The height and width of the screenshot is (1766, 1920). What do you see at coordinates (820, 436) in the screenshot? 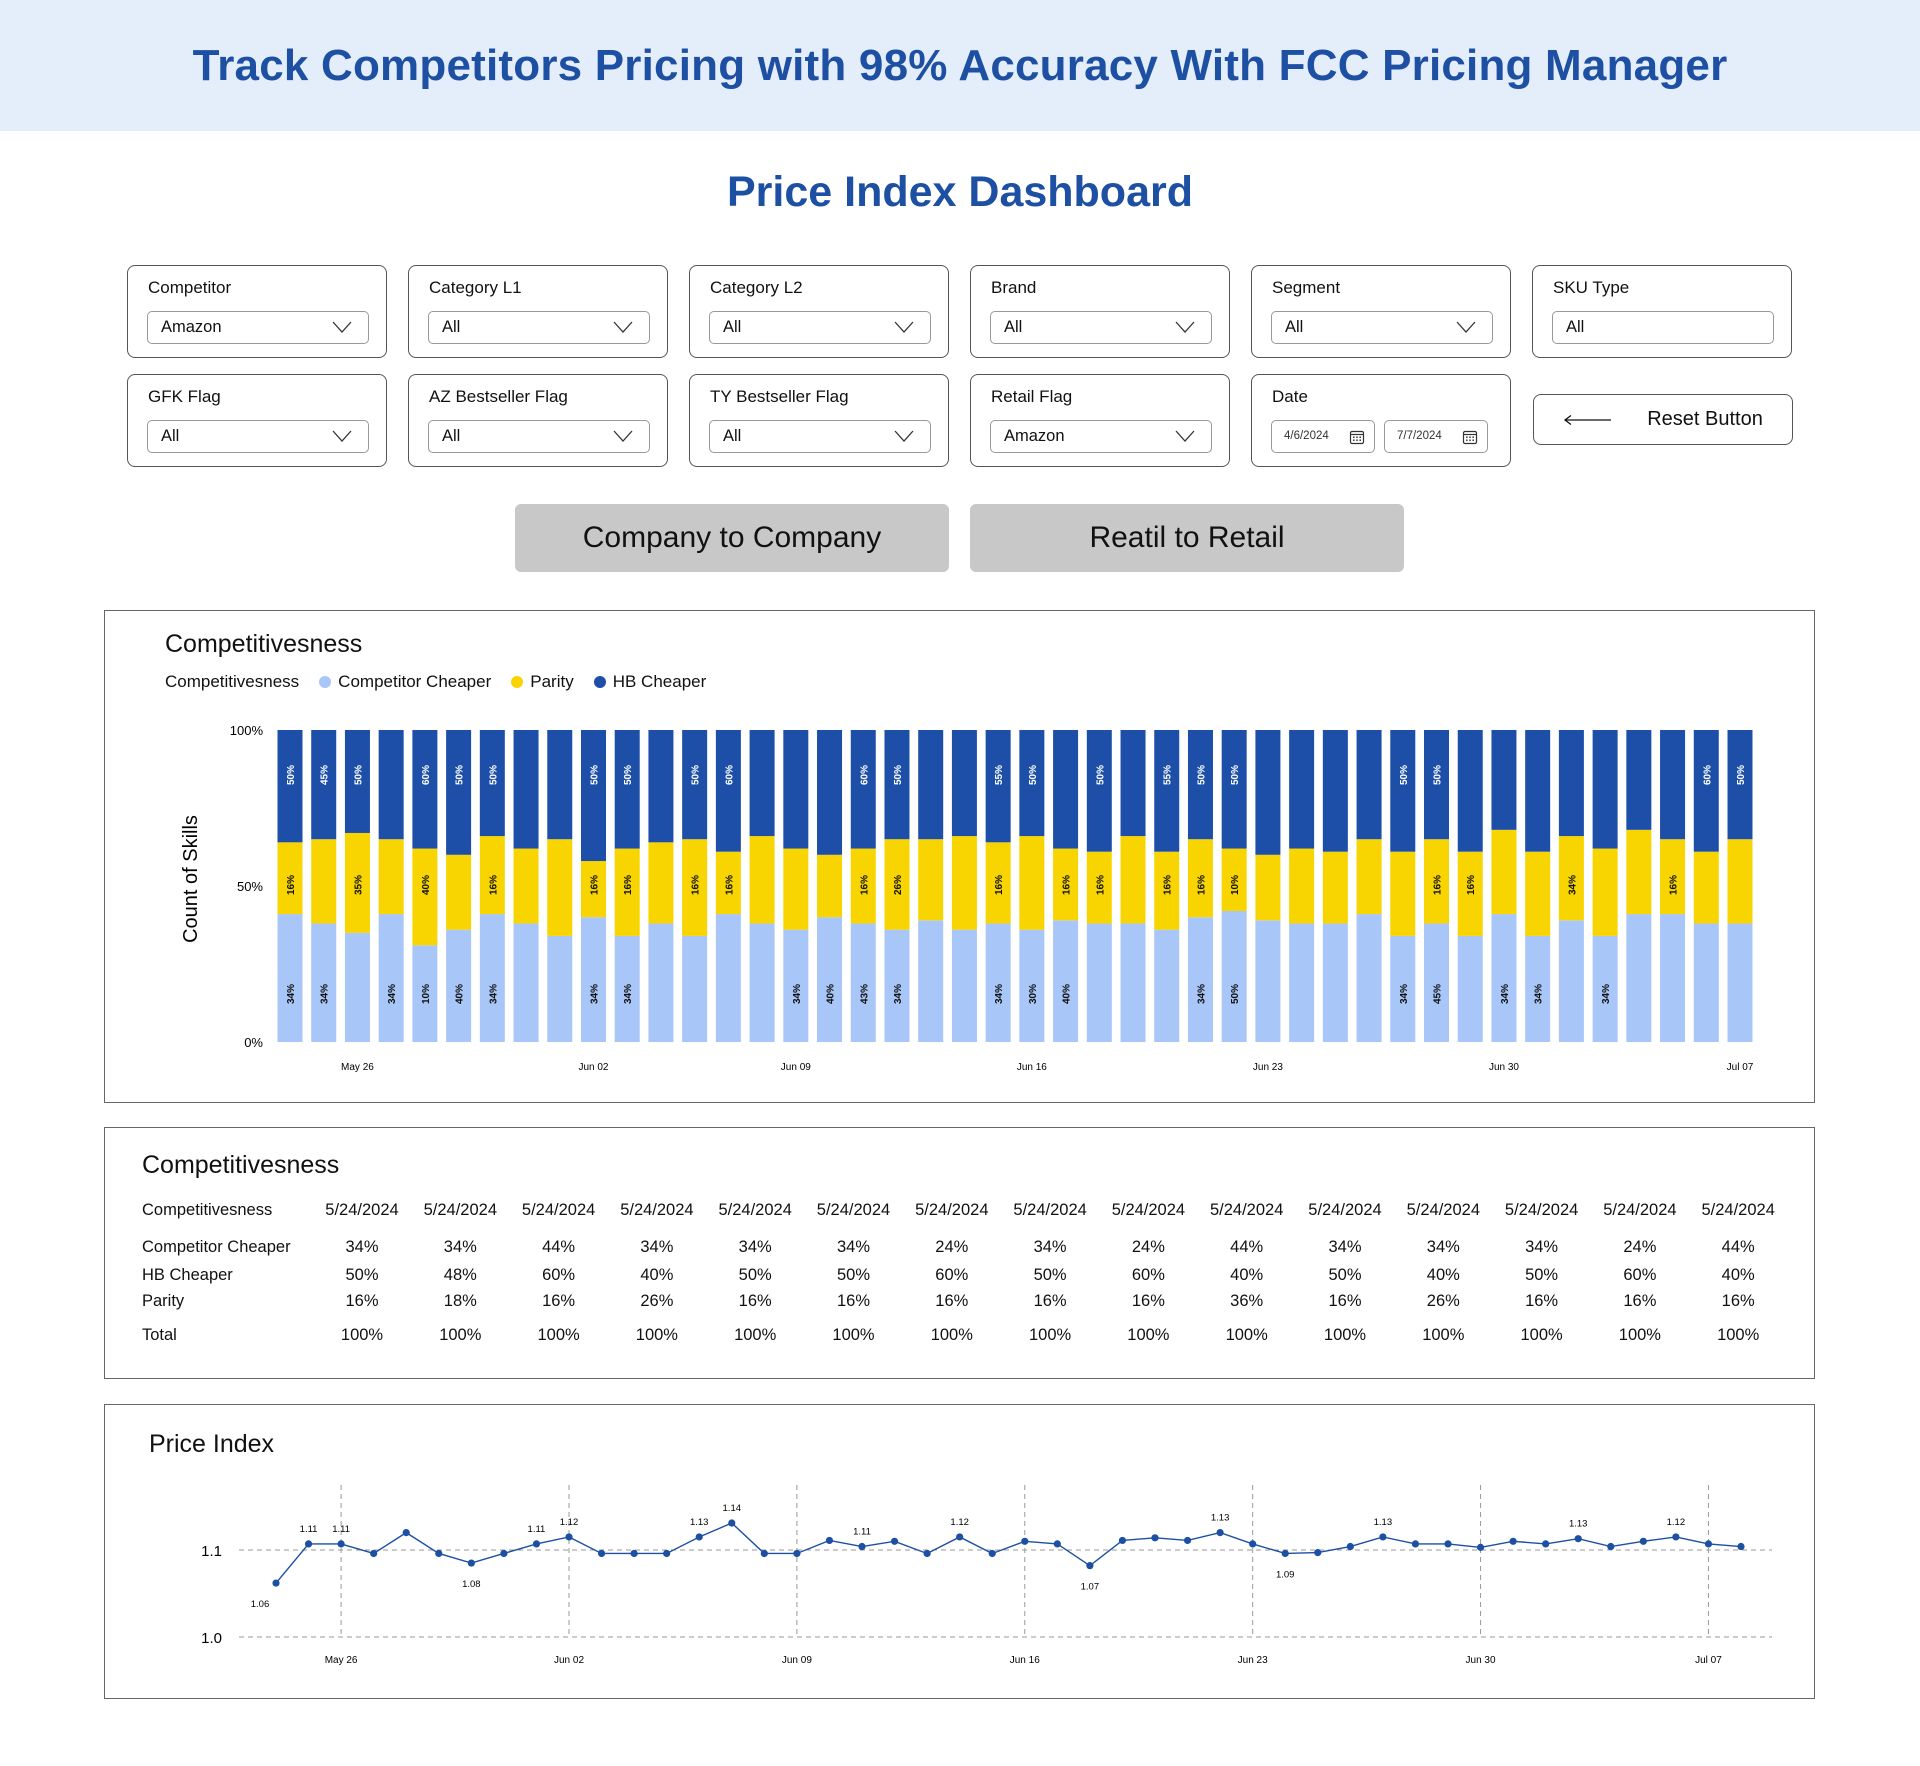
I see `ty-bestseller-flag-dropdown: All` at bounding box center [820, 436].